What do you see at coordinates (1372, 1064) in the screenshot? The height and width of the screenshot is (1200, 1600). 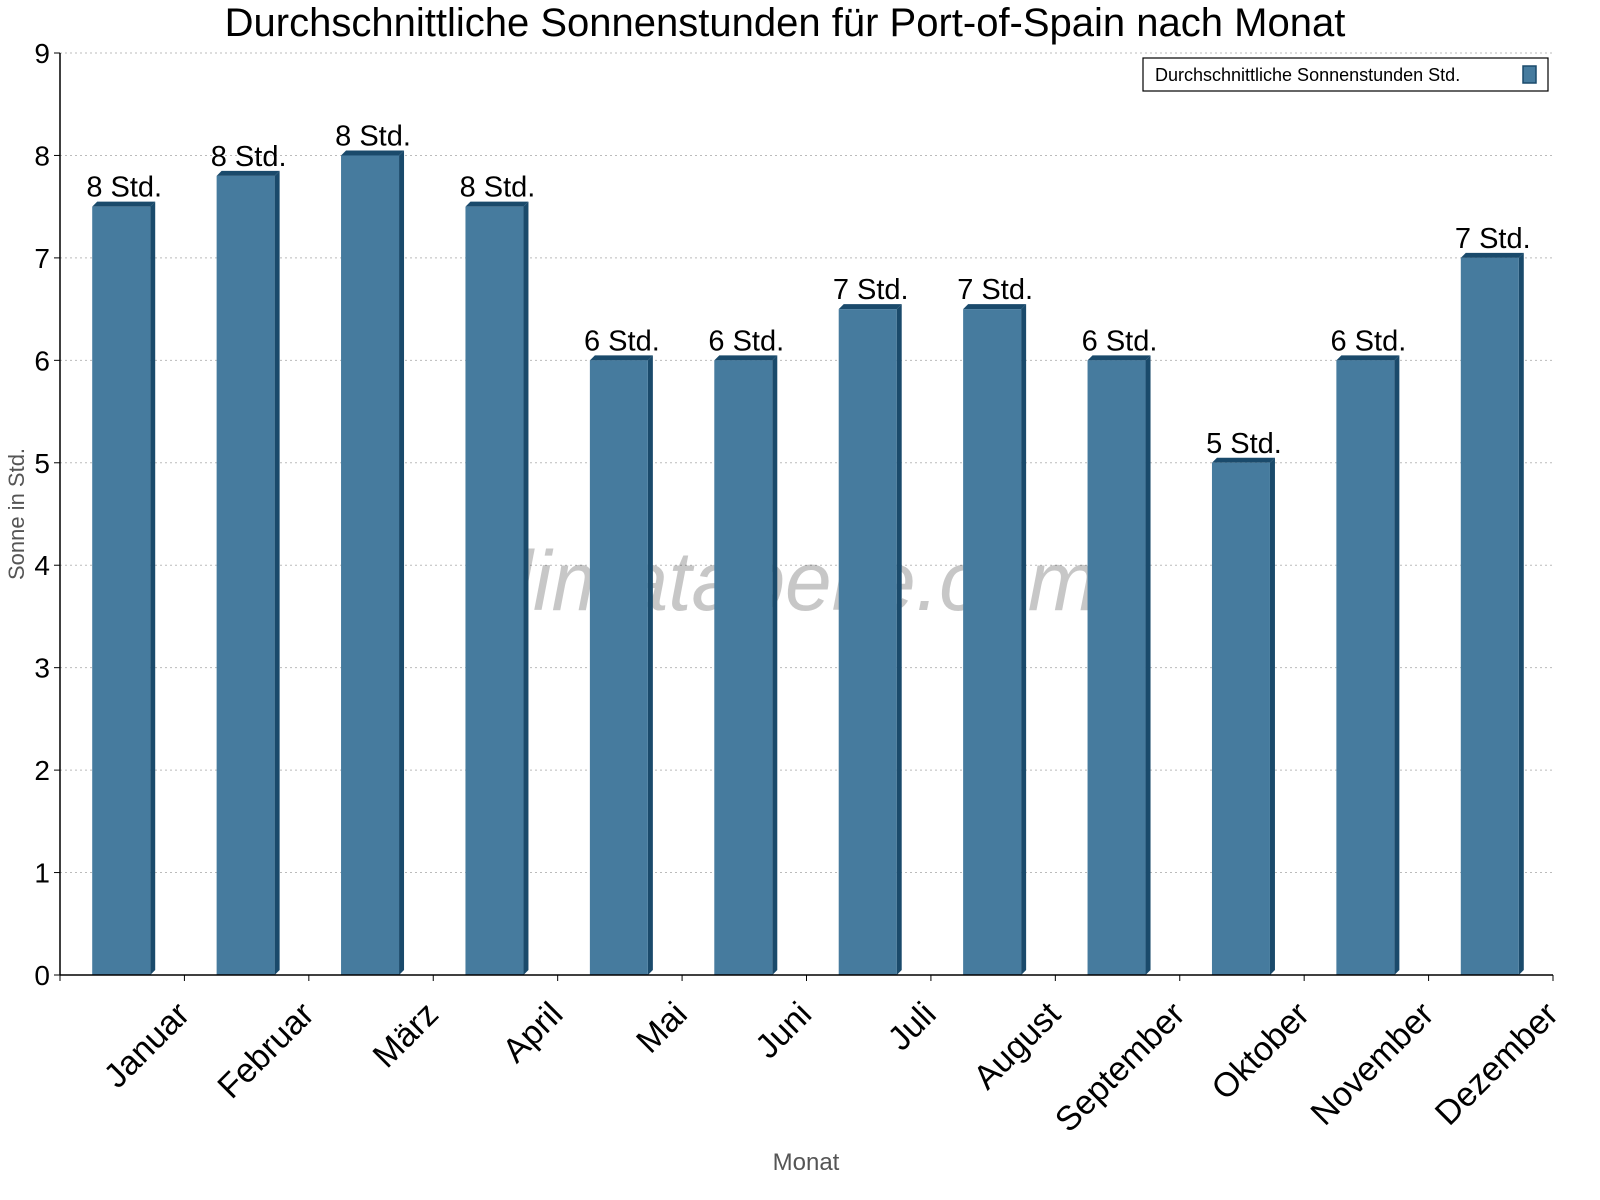 I see `x-tick-label: November` at bounding box center [1372, 1064].